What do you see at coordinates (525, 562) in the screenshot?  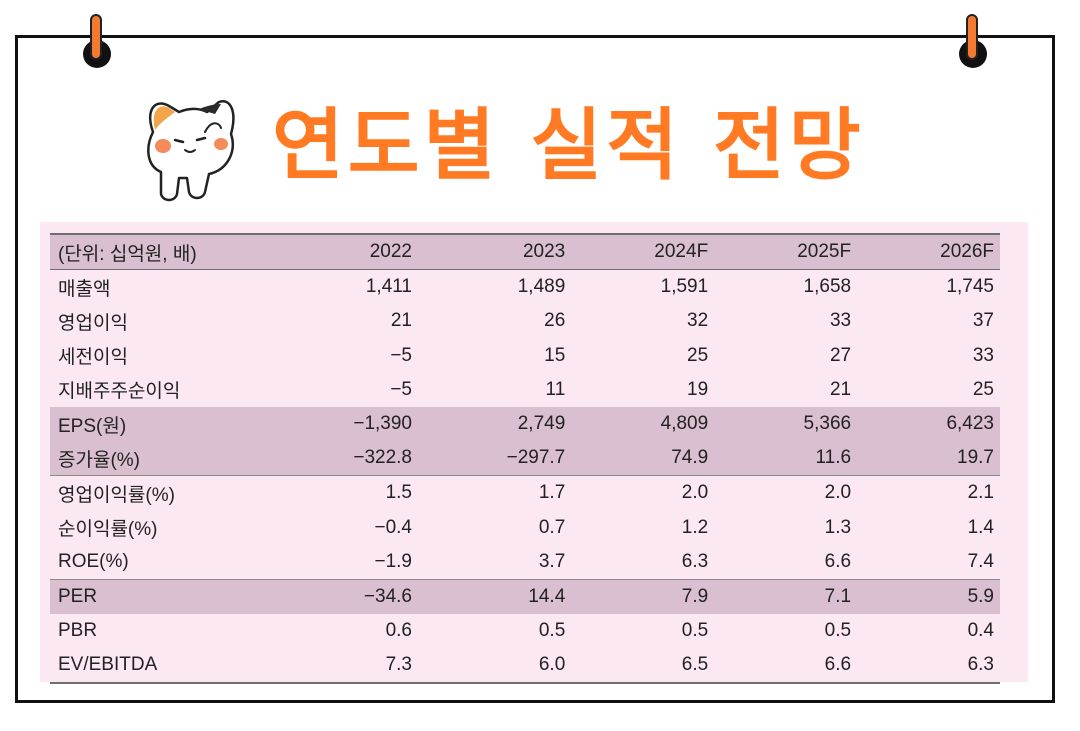 I see `table-row: ROE(%) −1.9 3.7 6.3 6.6 7.4` at bounding box center [525, 562].